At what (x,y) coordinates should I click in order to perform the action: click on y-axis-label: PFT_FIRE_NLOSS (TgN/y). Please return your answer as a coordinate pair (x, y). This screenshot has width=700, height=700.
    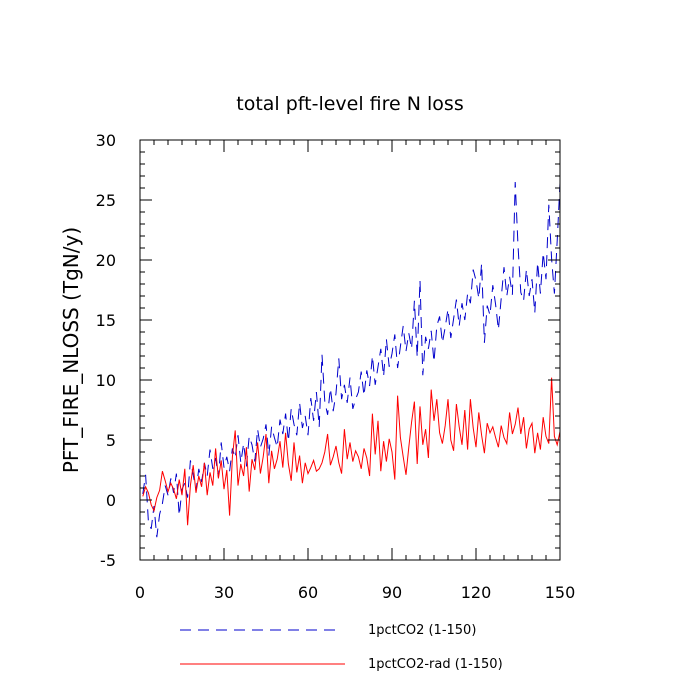
    Looking at the image, I should click on (71, 350).